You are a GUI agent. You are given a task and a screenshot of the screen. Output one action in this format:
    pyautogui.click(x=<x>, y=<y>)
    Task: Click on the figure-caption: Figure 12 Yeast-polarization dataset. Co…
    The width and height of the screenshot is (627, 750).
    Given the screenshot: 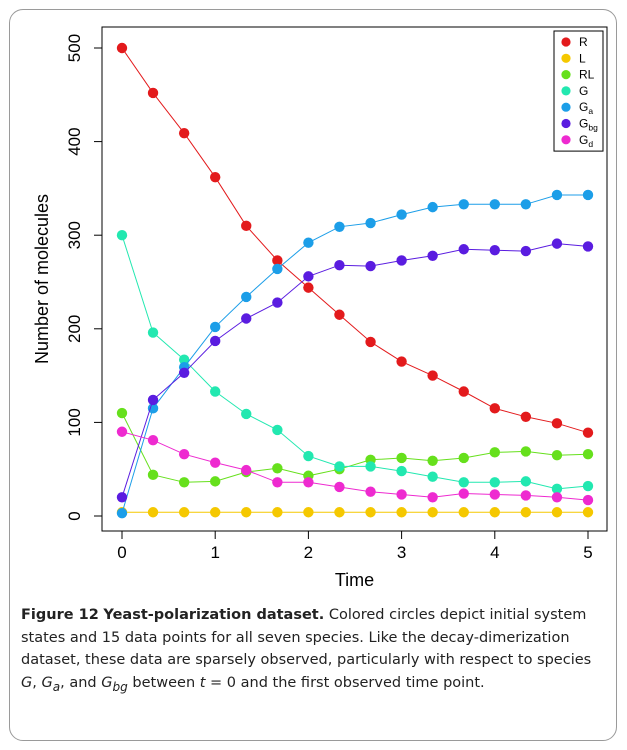 What is the action you would take?
    pyautogui.click(x=311, y=651)
    